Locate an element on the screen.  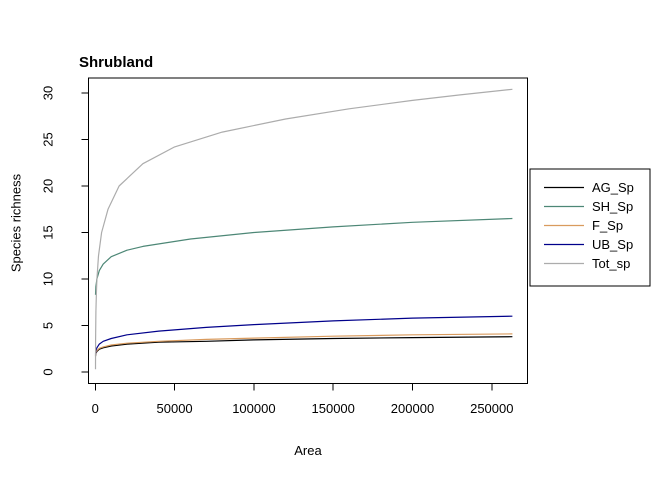
legend-item: Tot_sp is located at coordinates (587, 263).